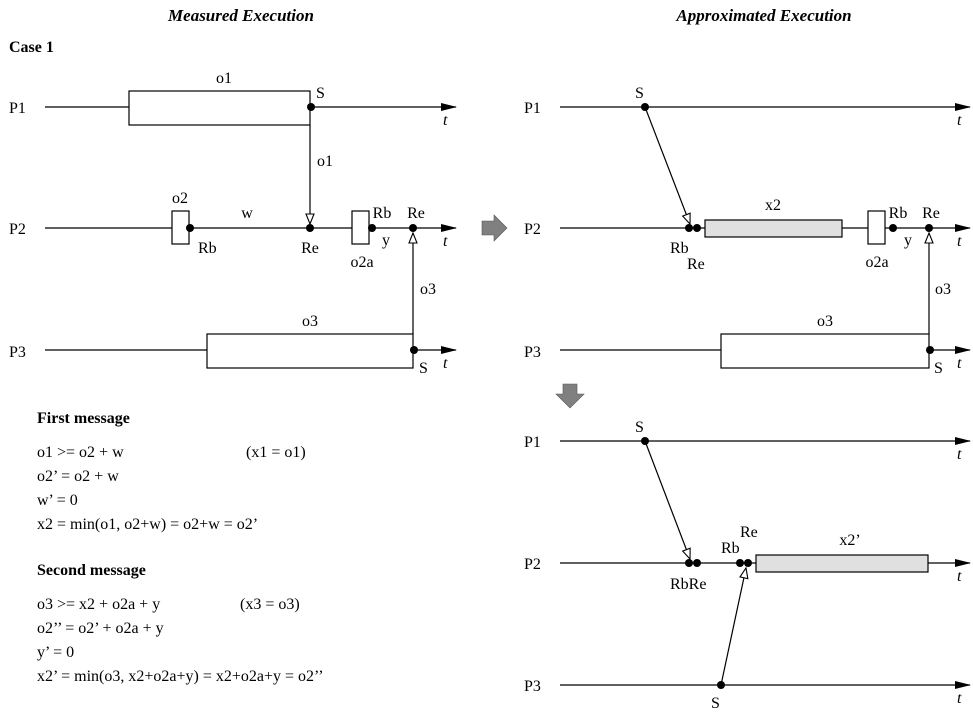 This screenshot has width=973, height=713. Describe the element at coordinates (80, 452) in the screenshot. I see `equation-line: o1 >= o2 + w` at that location.